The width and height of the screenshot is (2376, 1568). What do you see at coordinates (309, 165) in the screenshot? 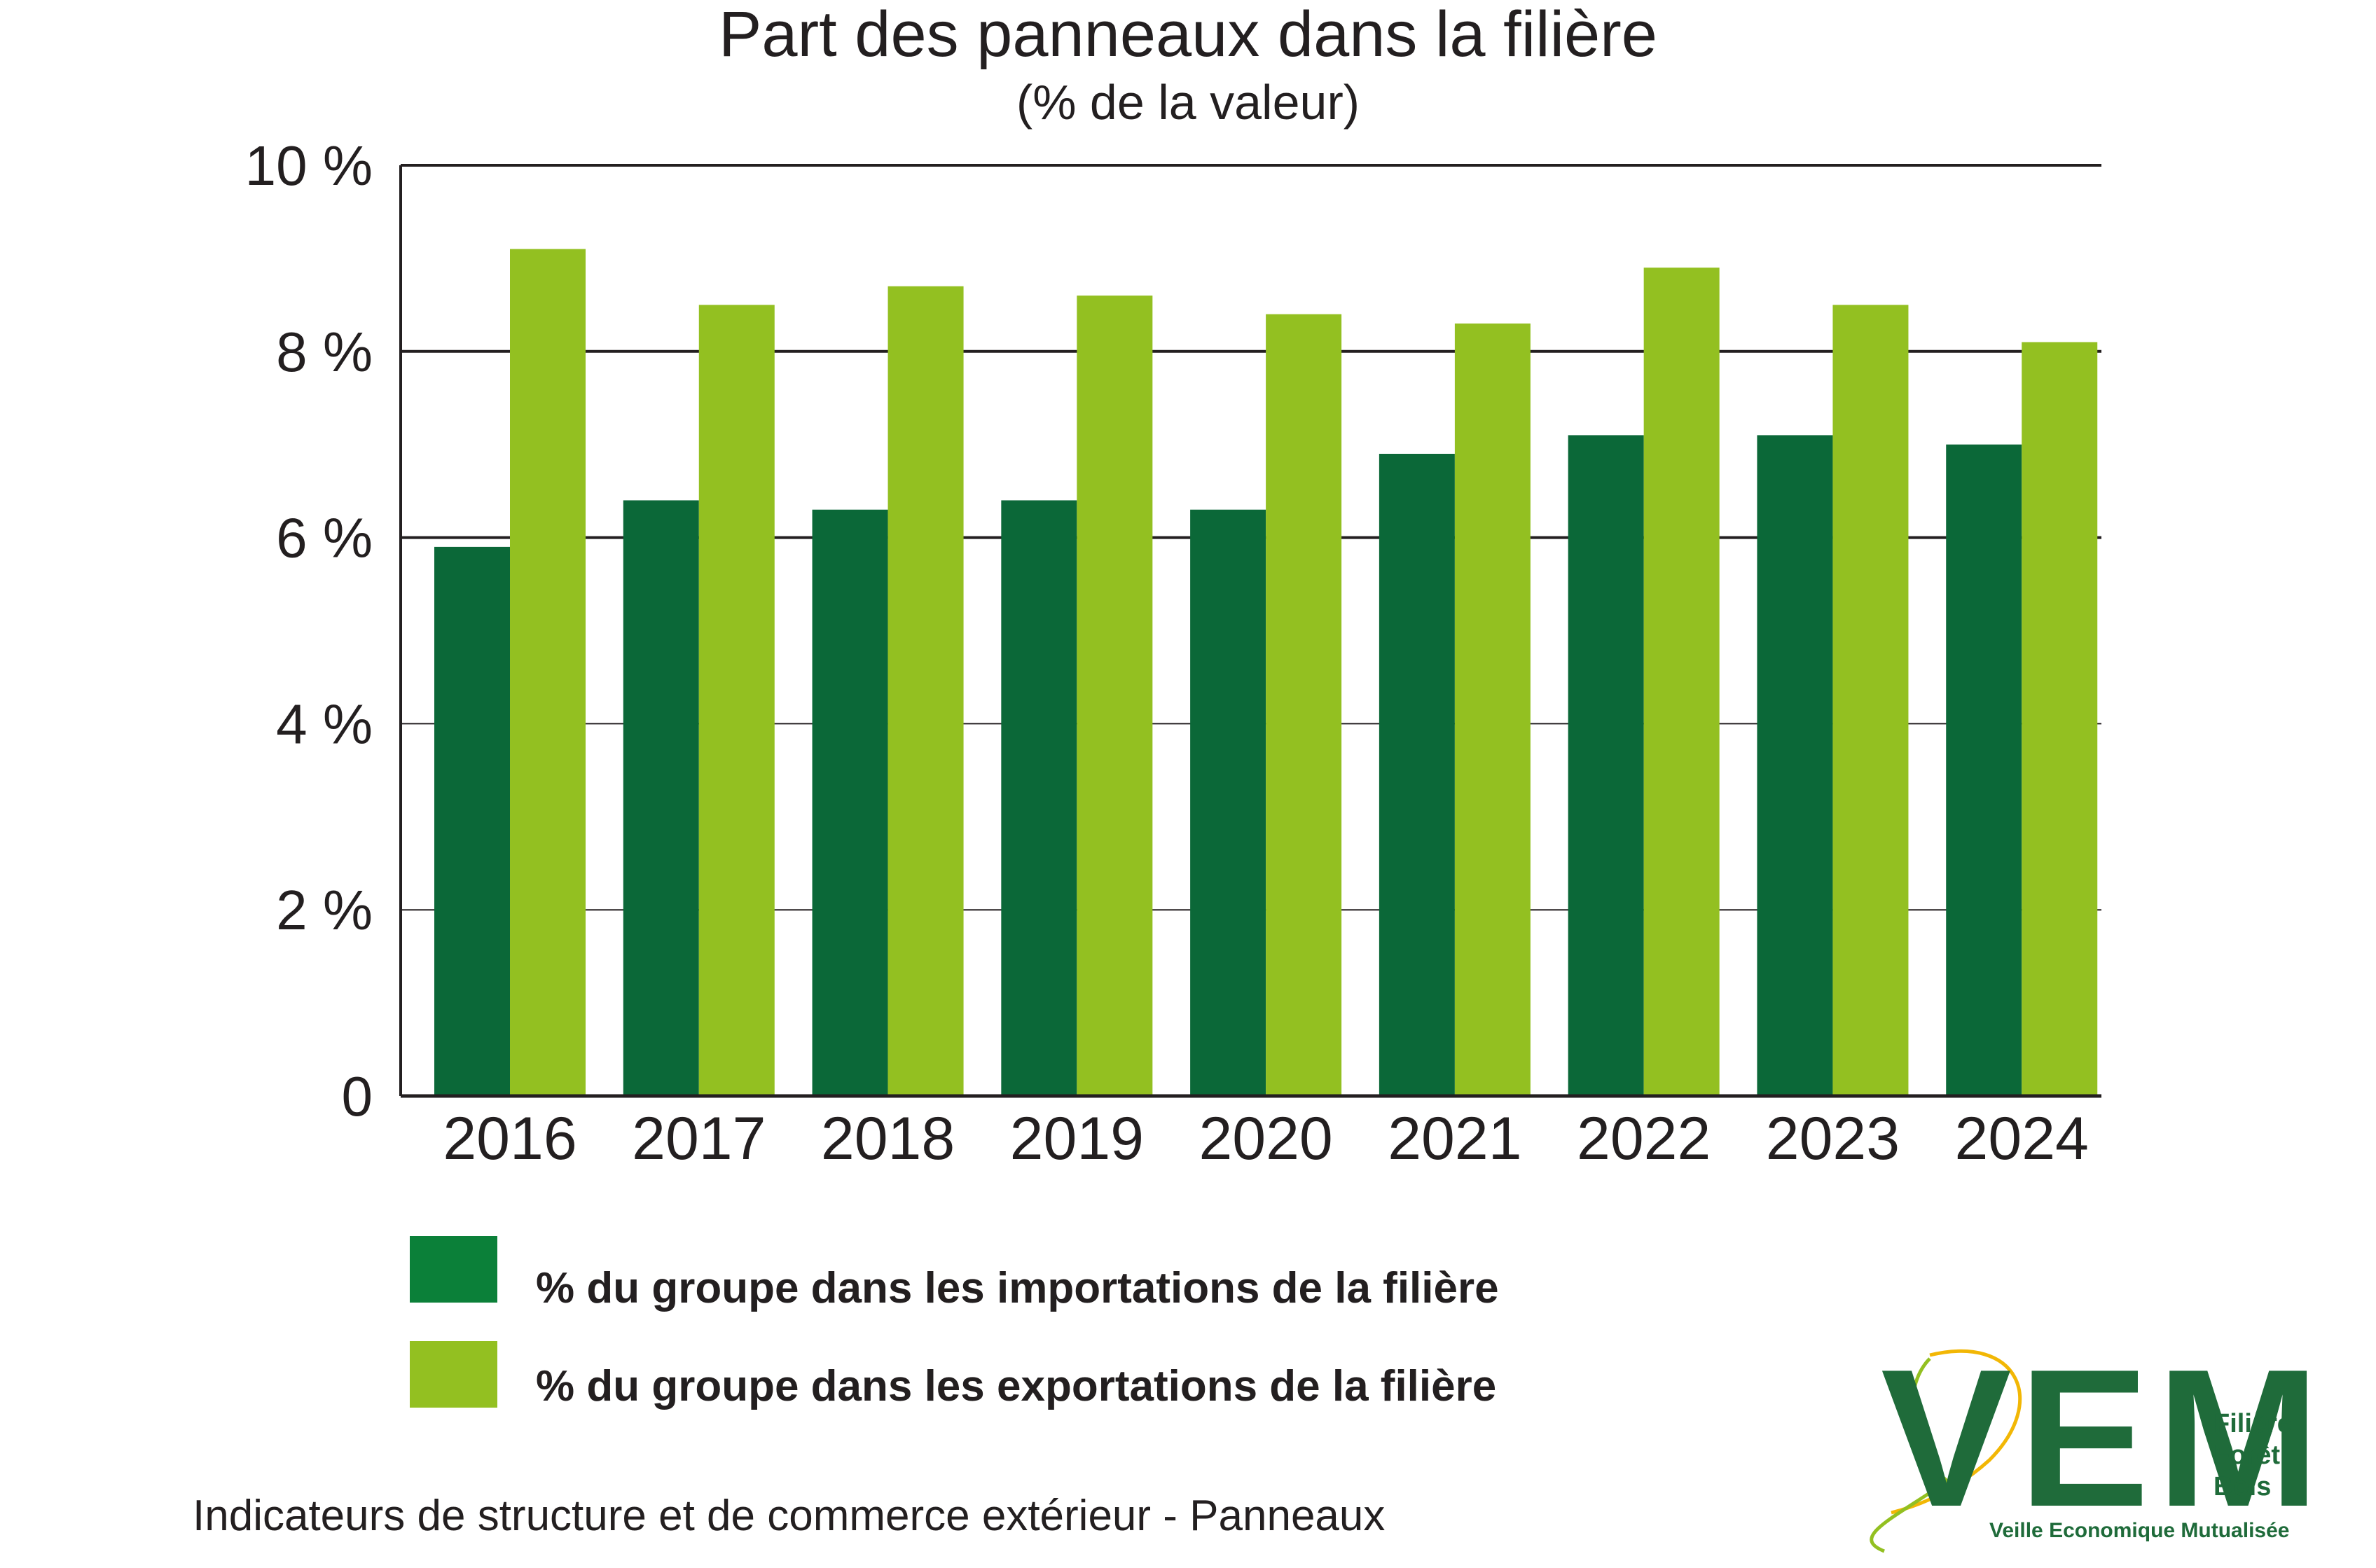
I see `y-tick-label: 10 %` at bounding box center [309, 165].